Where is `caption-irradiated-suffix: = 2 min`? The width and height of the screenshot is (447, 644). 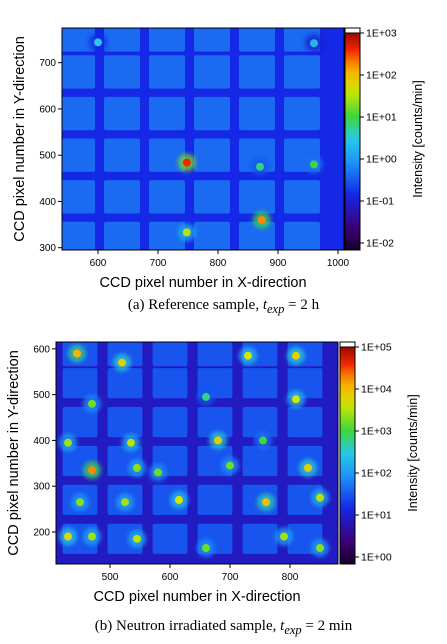
caption-irradiated-suffix: = 2 min is located at coordinates (329, 626).